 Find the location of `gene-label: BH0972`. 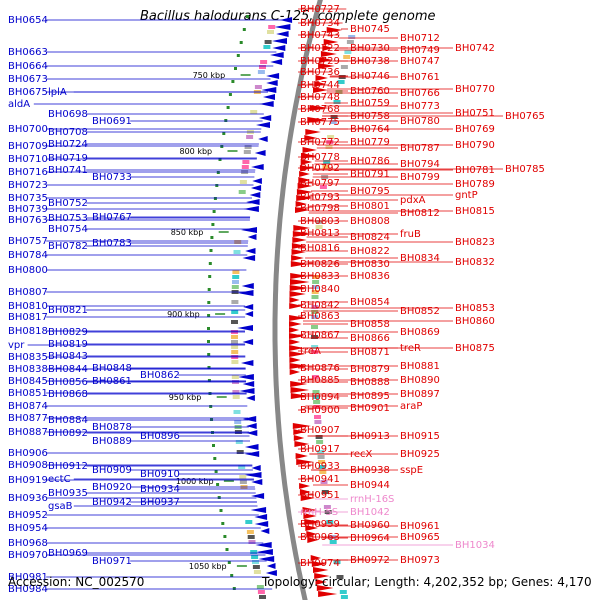

gene-label: BH0972 is located at coordinates (370, 560).